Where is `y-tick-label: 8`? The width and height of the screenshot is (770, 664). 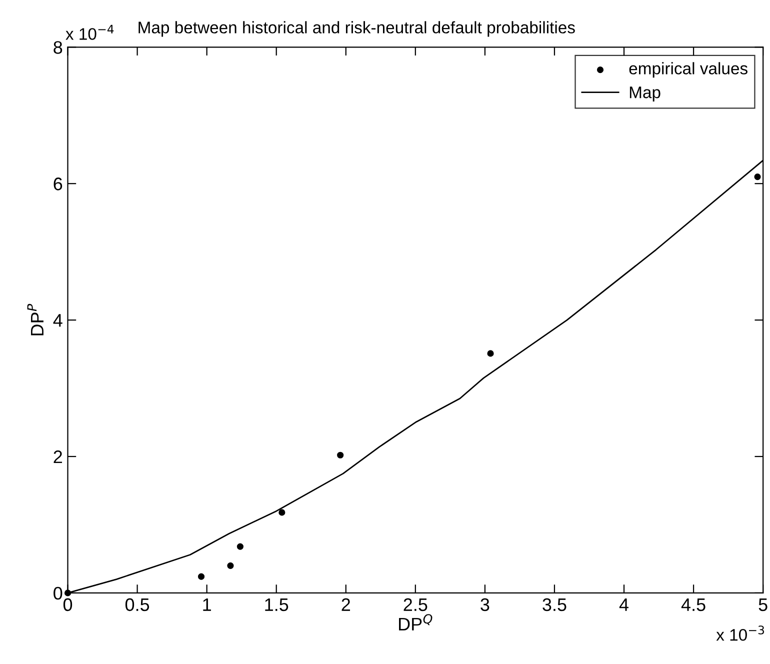 y-tick-label: 8 is located at coordinates (58, 47).